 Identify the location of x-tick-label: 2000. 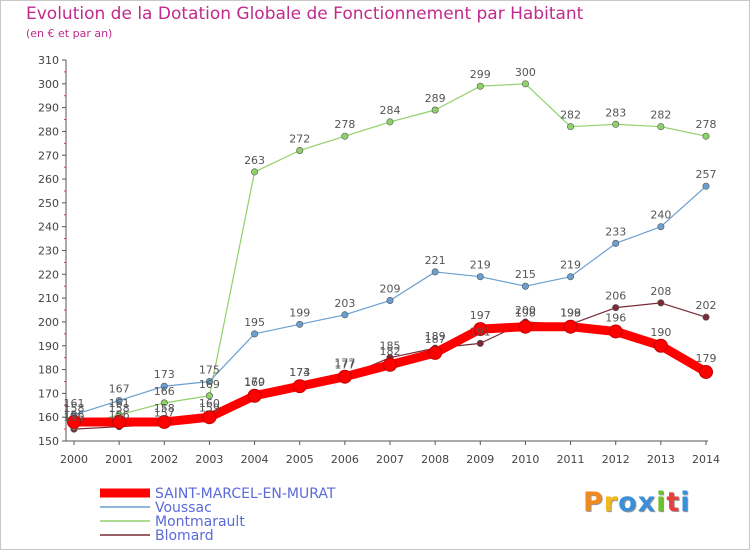
(74, 459).